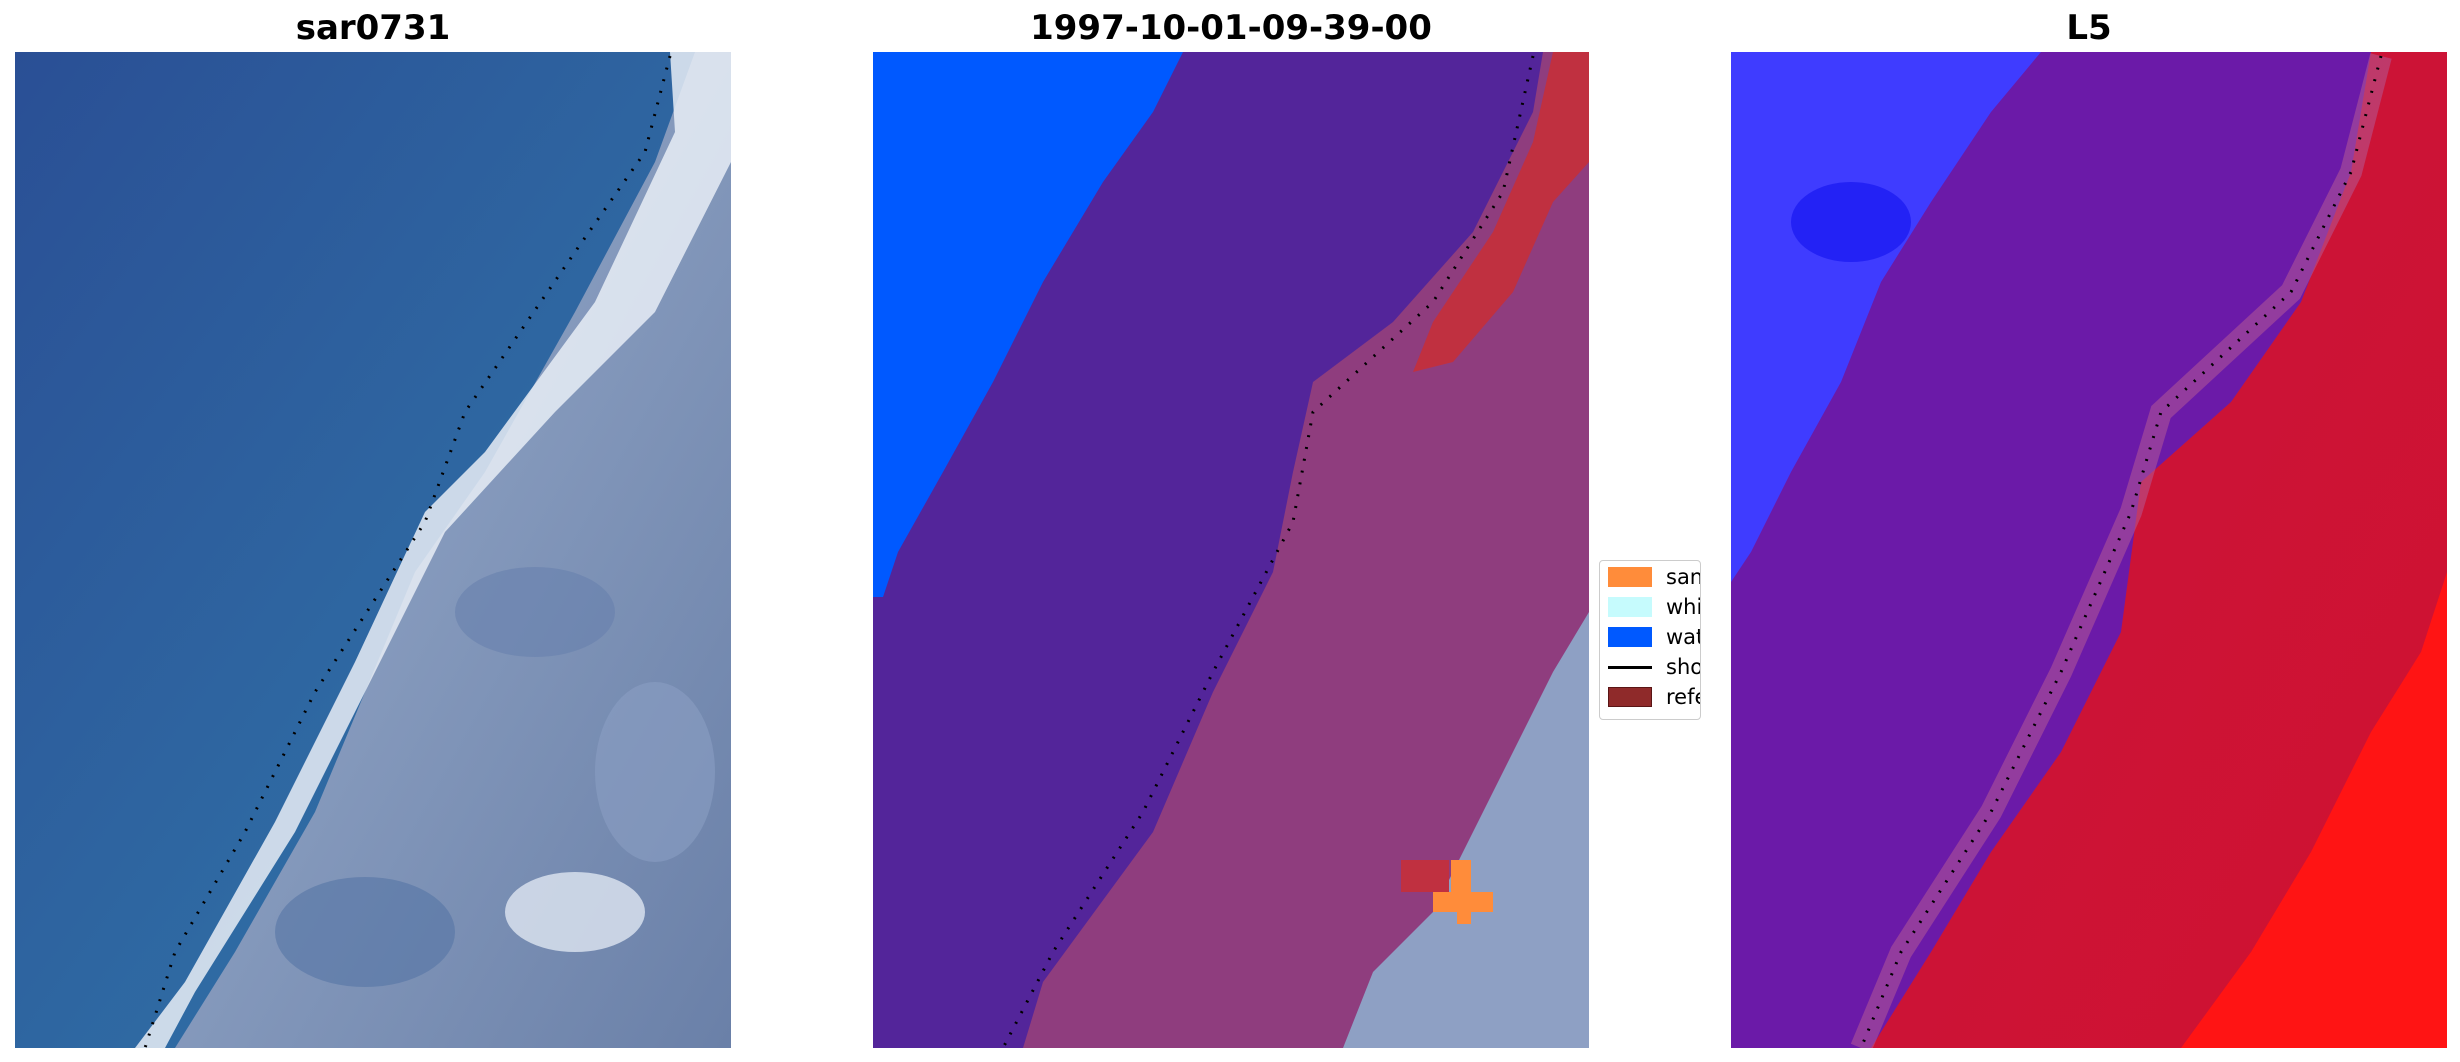 The height and width of the screenshot is (1062, 2460). I want to click on legend-swatch-water, so click(1630, 637).